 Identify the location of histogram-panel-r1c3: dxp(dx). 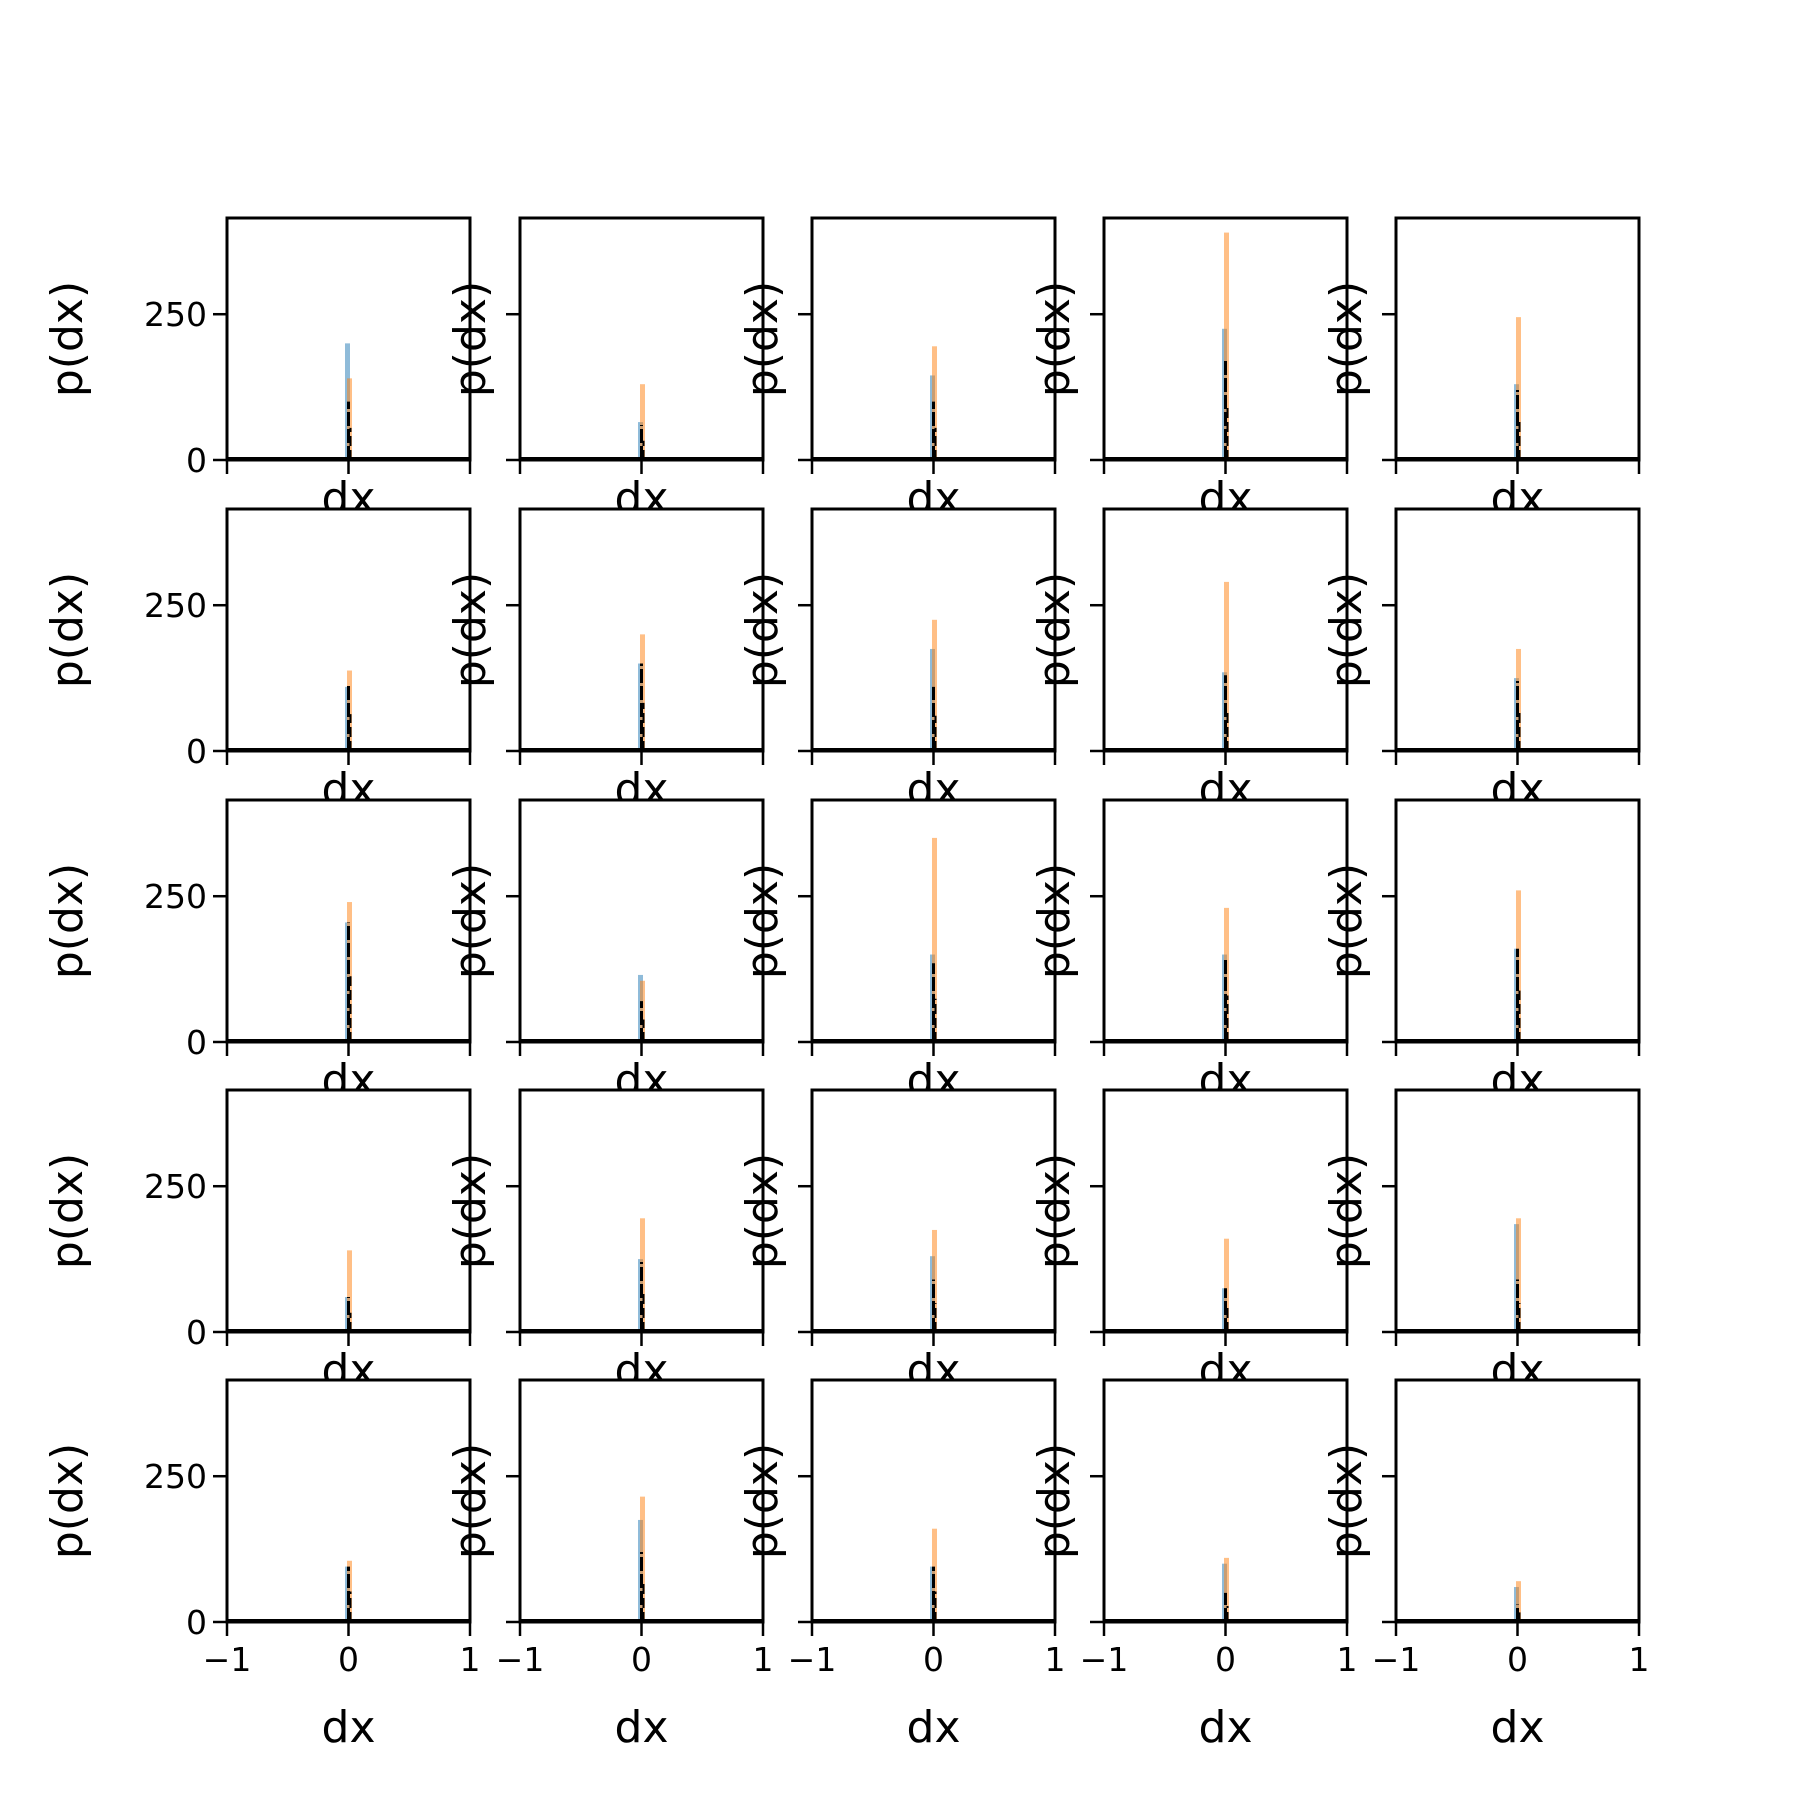
(897, 370).